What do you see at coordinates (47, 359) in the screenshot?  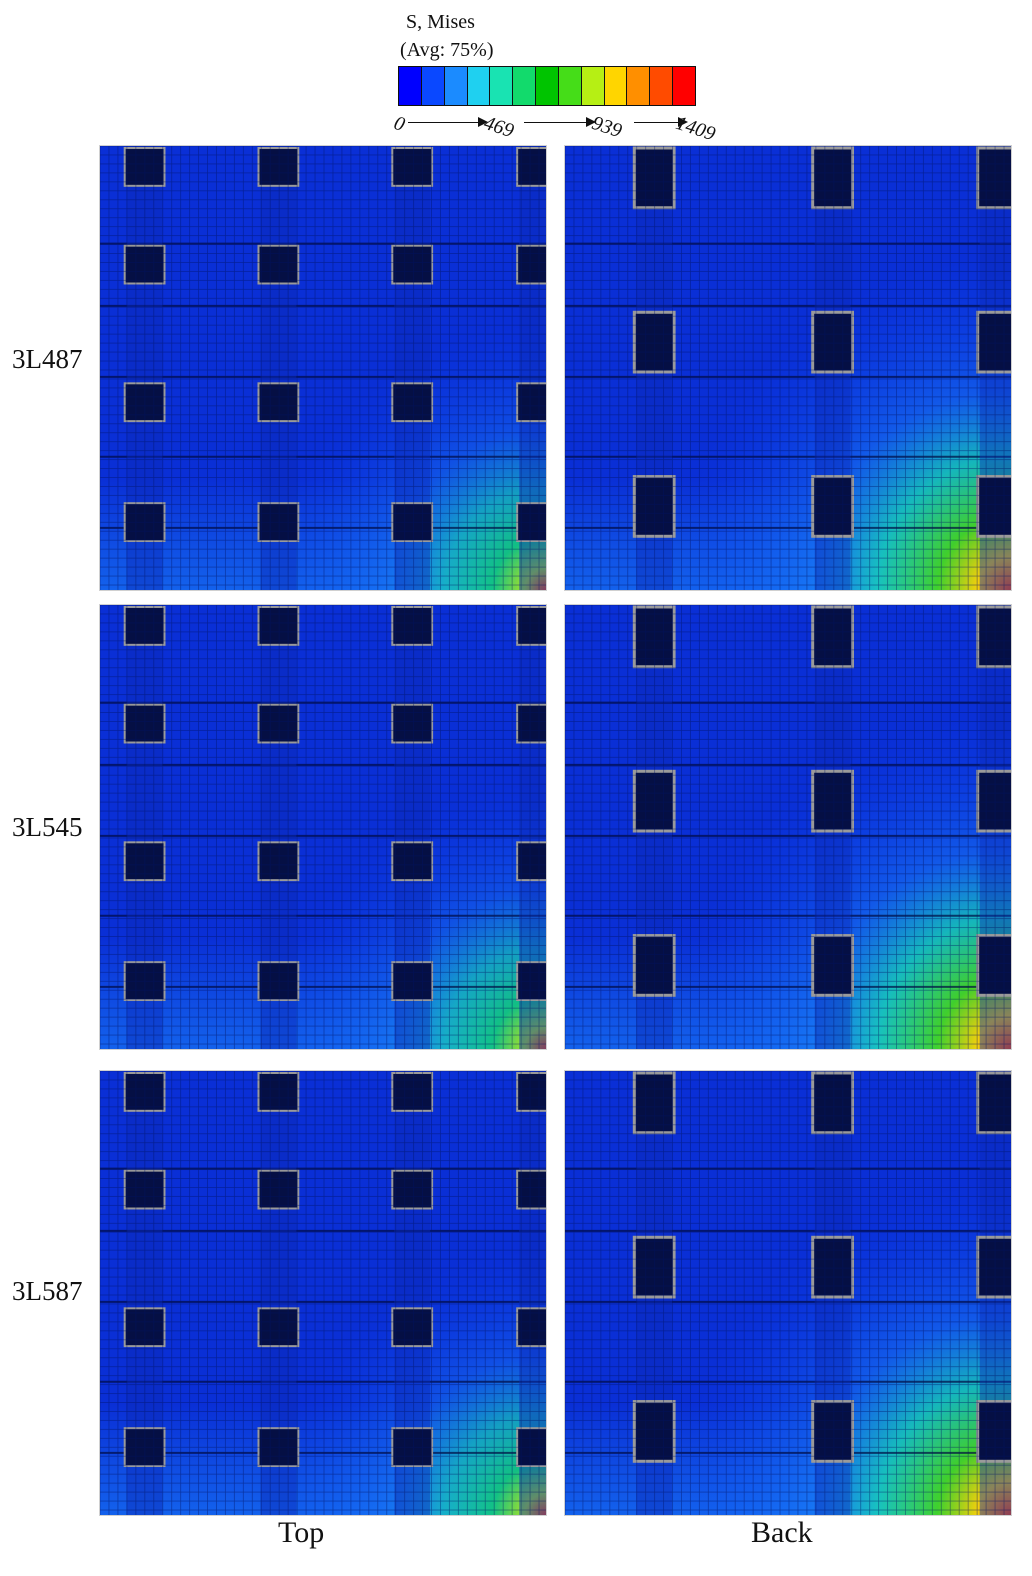 I see `row-label-3l487: 3L487` at bounding box center [47, 359].